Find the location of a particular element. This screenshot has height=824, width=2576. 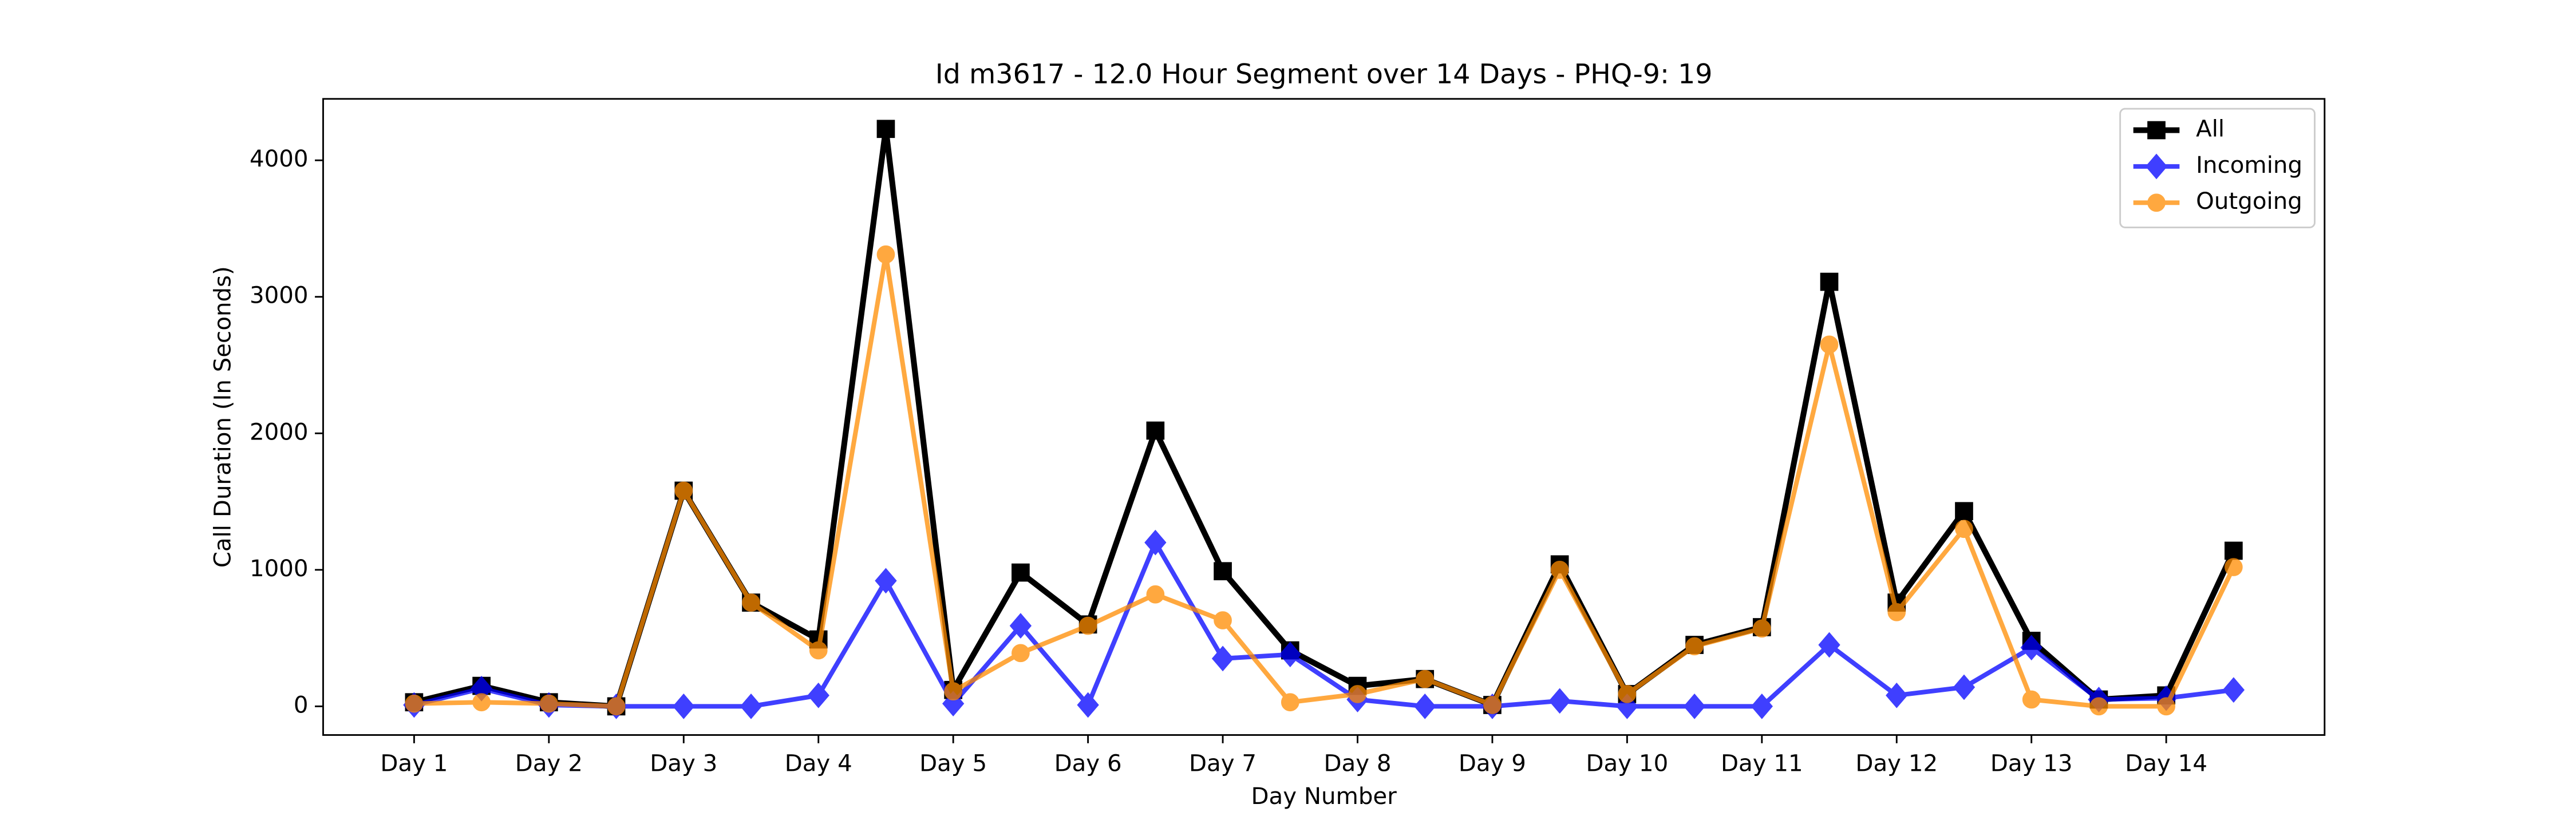

legend-label: Incoming is located at coordinates (2249, 165).